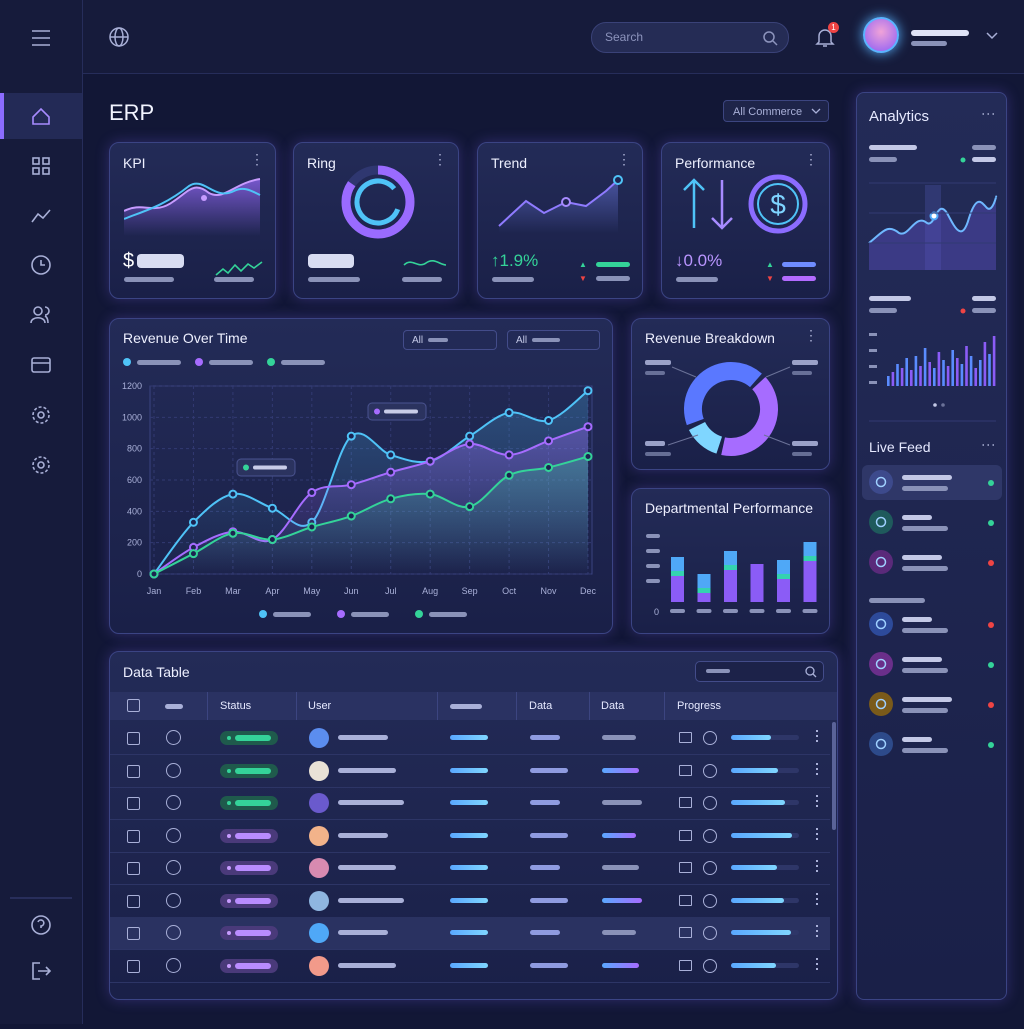 Image resolution: width=1024 pixels, height=1029 pixels. I want to click on user-role, so click(929, 43).